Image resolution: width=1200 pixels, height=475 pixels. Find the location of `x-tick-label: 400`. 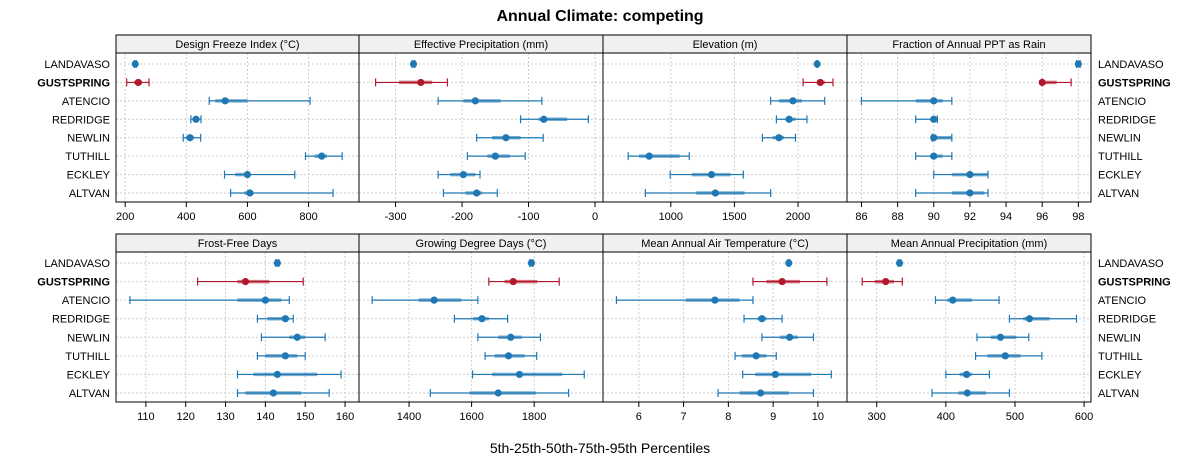

x-tick-label: 400 is located at coordinates (186, 217).